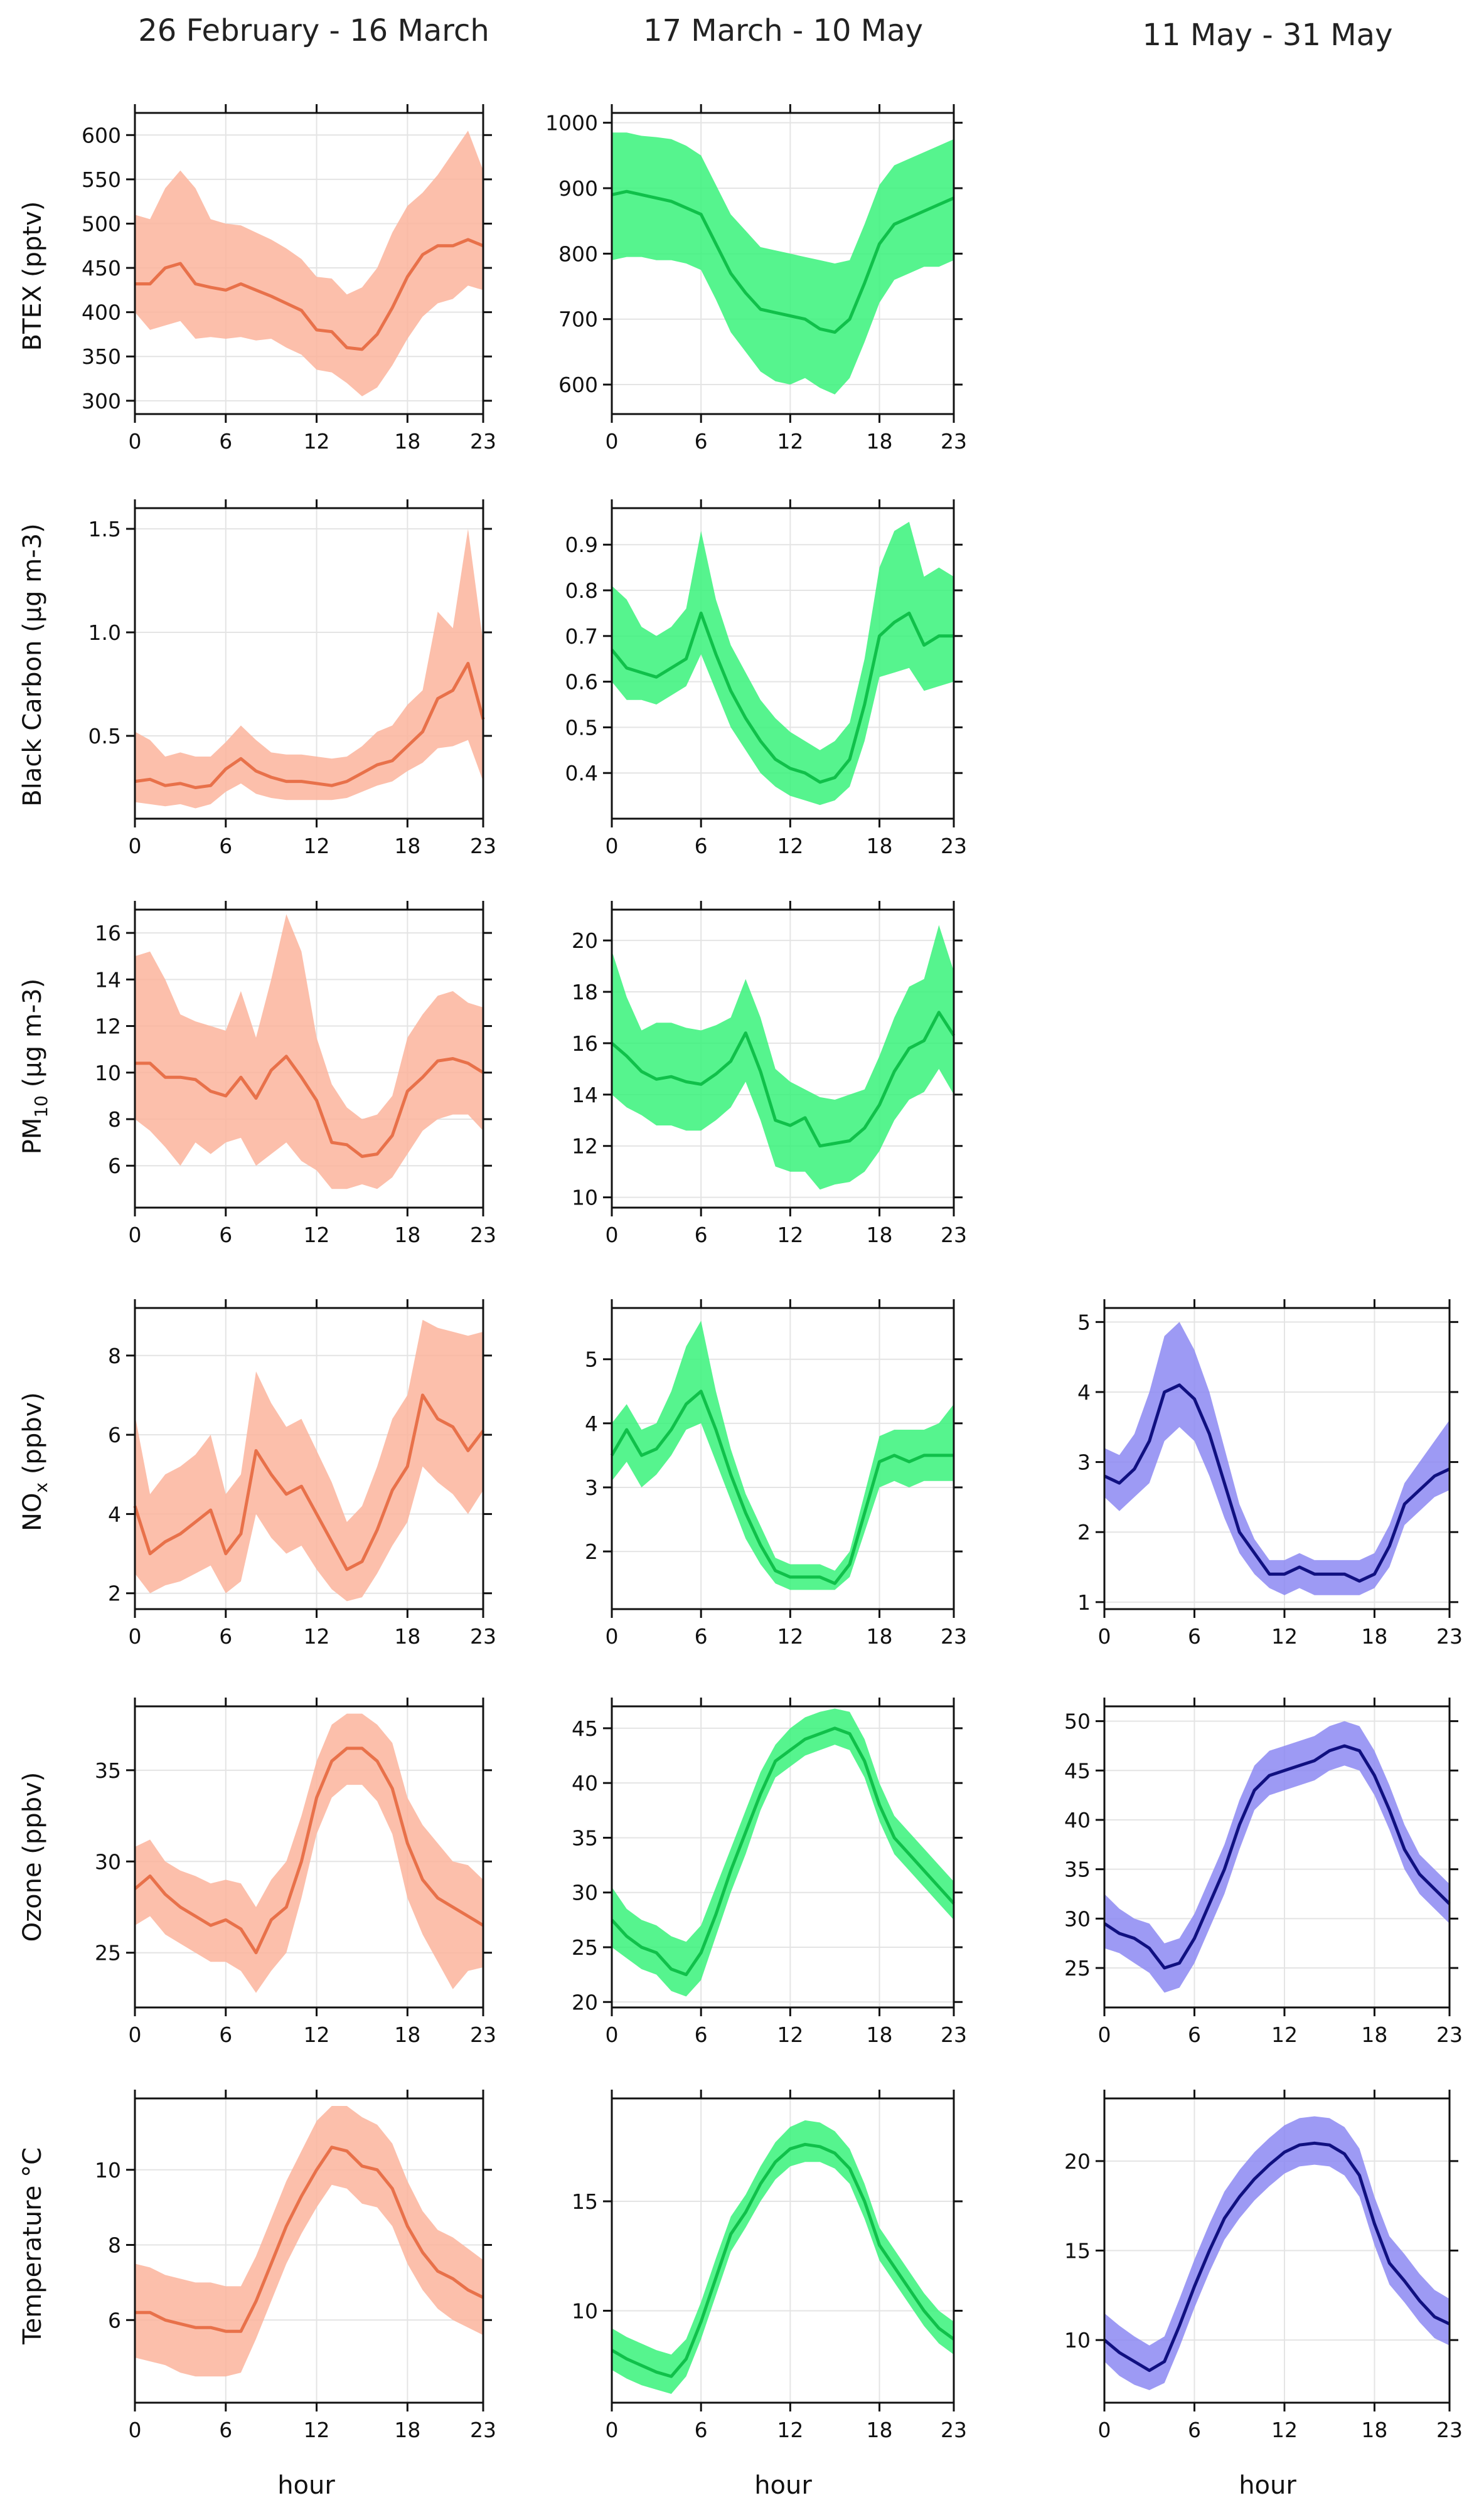 This screenshot has width=1479, height=2520. I want to click on panel-btex-col-1-x-tick-label: 23, so click(483, 441).